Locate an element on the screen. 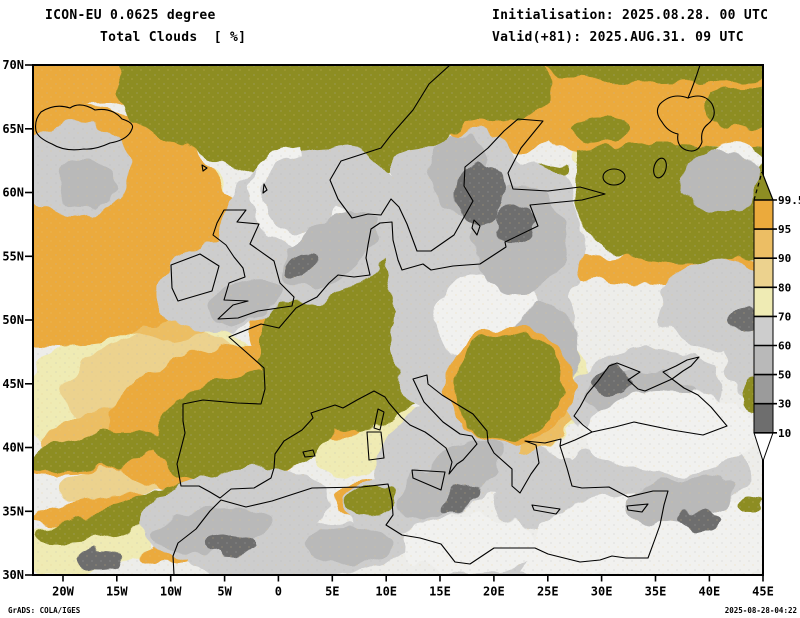 The image size is (800, 618). island-sicily is located at coordinates (428, 480).